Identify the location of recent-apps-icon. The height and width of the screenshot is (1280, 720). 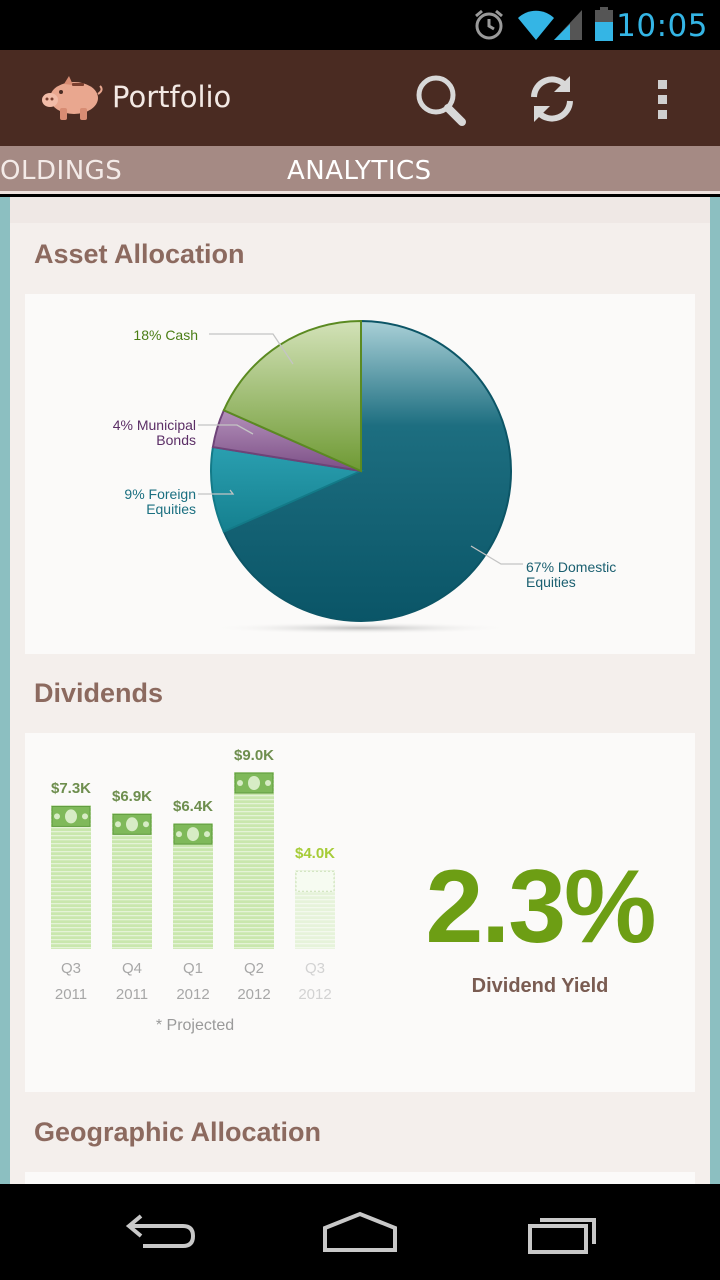
(562, 1236).